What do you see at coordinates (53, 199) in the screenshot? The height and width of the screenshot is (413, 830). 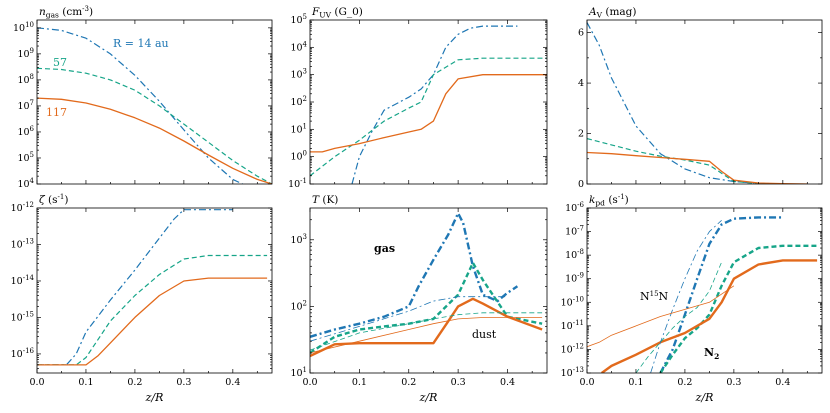 I see `panel-title: ζ (s-1)` at bounding box center [53, 199].